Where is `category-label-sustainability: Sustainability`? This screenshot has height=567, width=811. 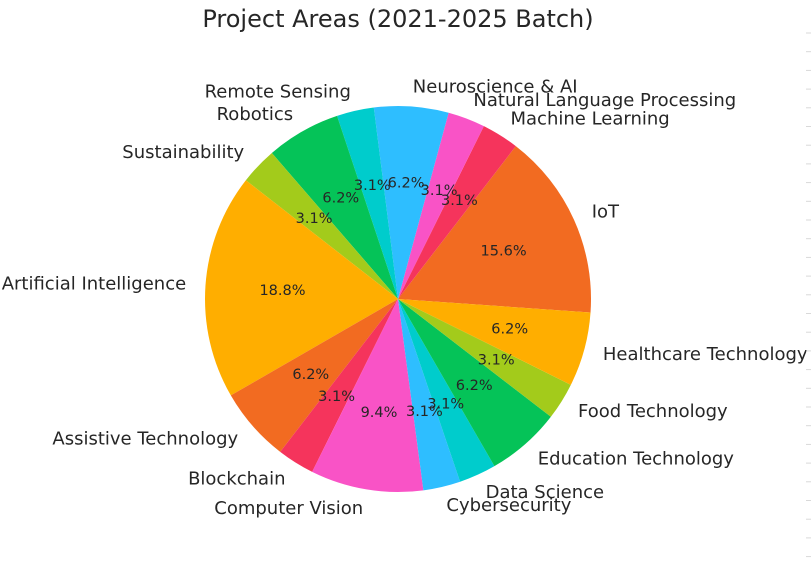
category-label-sustainability: Sustainability is located at coordinates (183, 152).